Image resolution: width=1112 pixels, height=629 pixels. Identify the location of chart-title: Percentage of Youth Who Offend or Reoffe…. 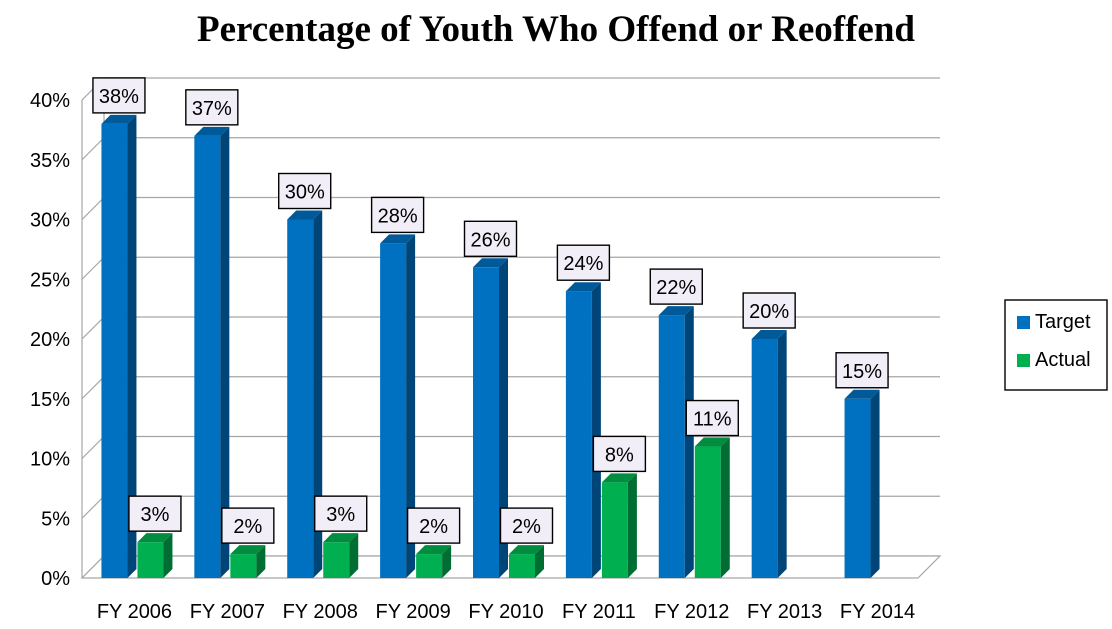
(555, 29).